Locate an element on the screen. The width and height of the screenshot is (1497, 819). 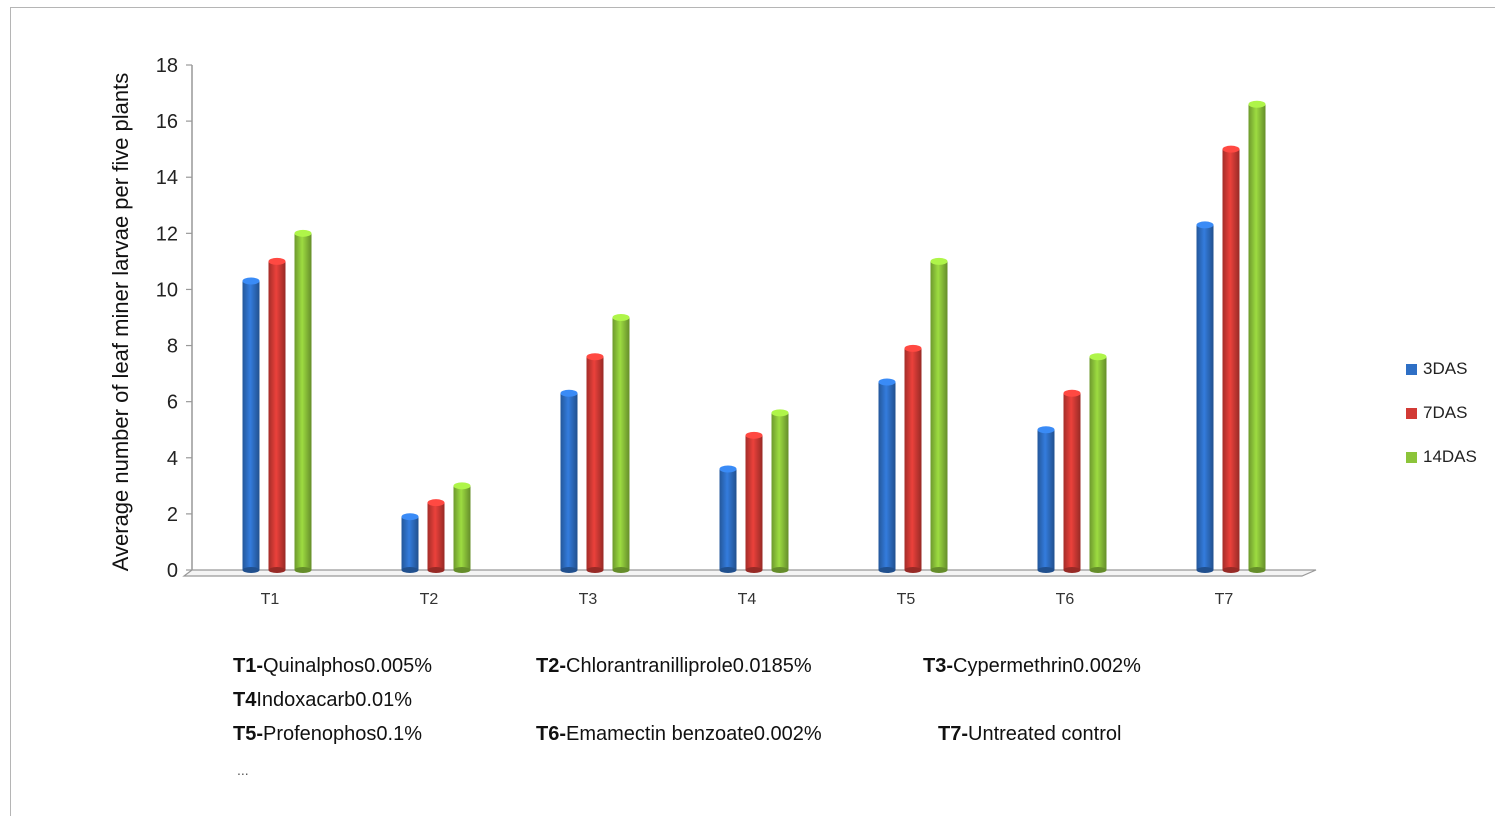
y-tick-label: 16 is located at coordinates (167, 122).